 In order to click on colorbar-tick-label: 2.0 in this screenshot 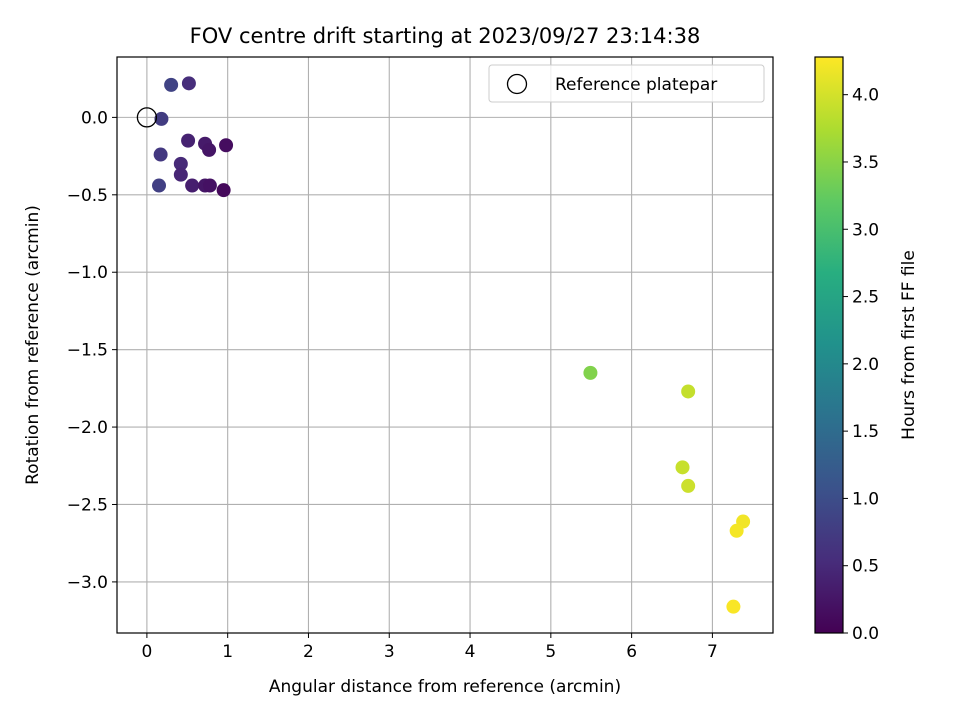, I will do `click(865, 365)`.